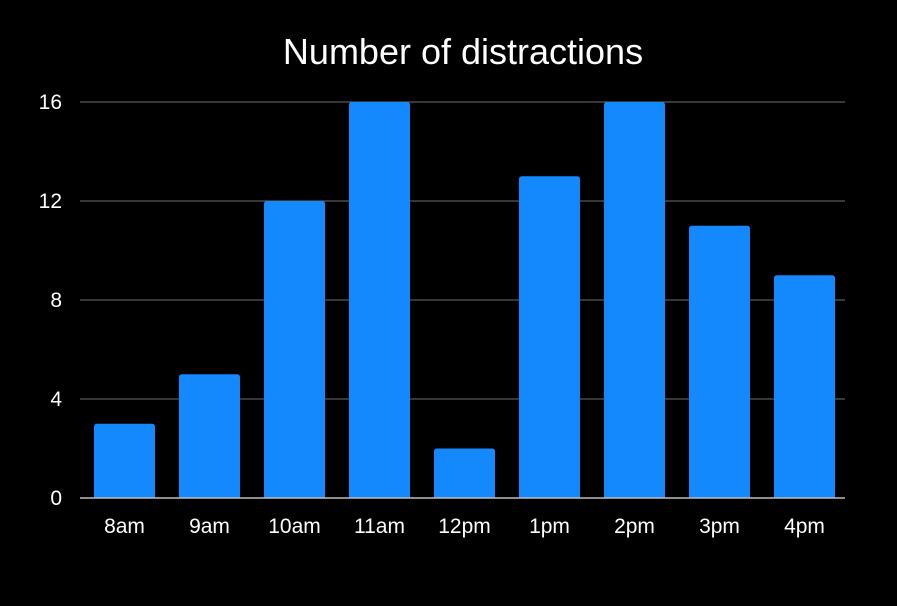 The width and height of the screenshot is (897, 606). What do you see at coordinates (379, 300) in the screenshot?
I see `bar-11am` at bounding box center [379, 300].